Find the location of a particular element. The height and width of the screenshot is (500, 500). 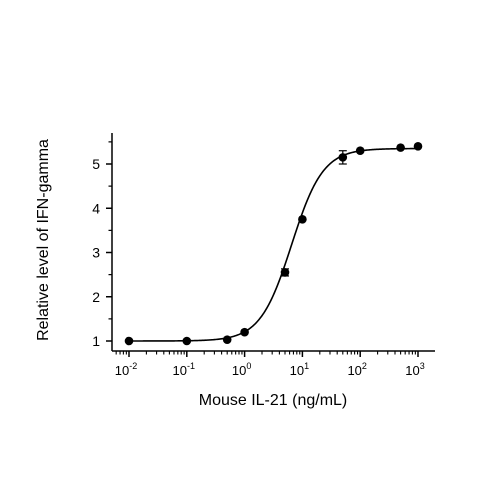

y-tick-label: 1 is located at coordinates (96, 341).